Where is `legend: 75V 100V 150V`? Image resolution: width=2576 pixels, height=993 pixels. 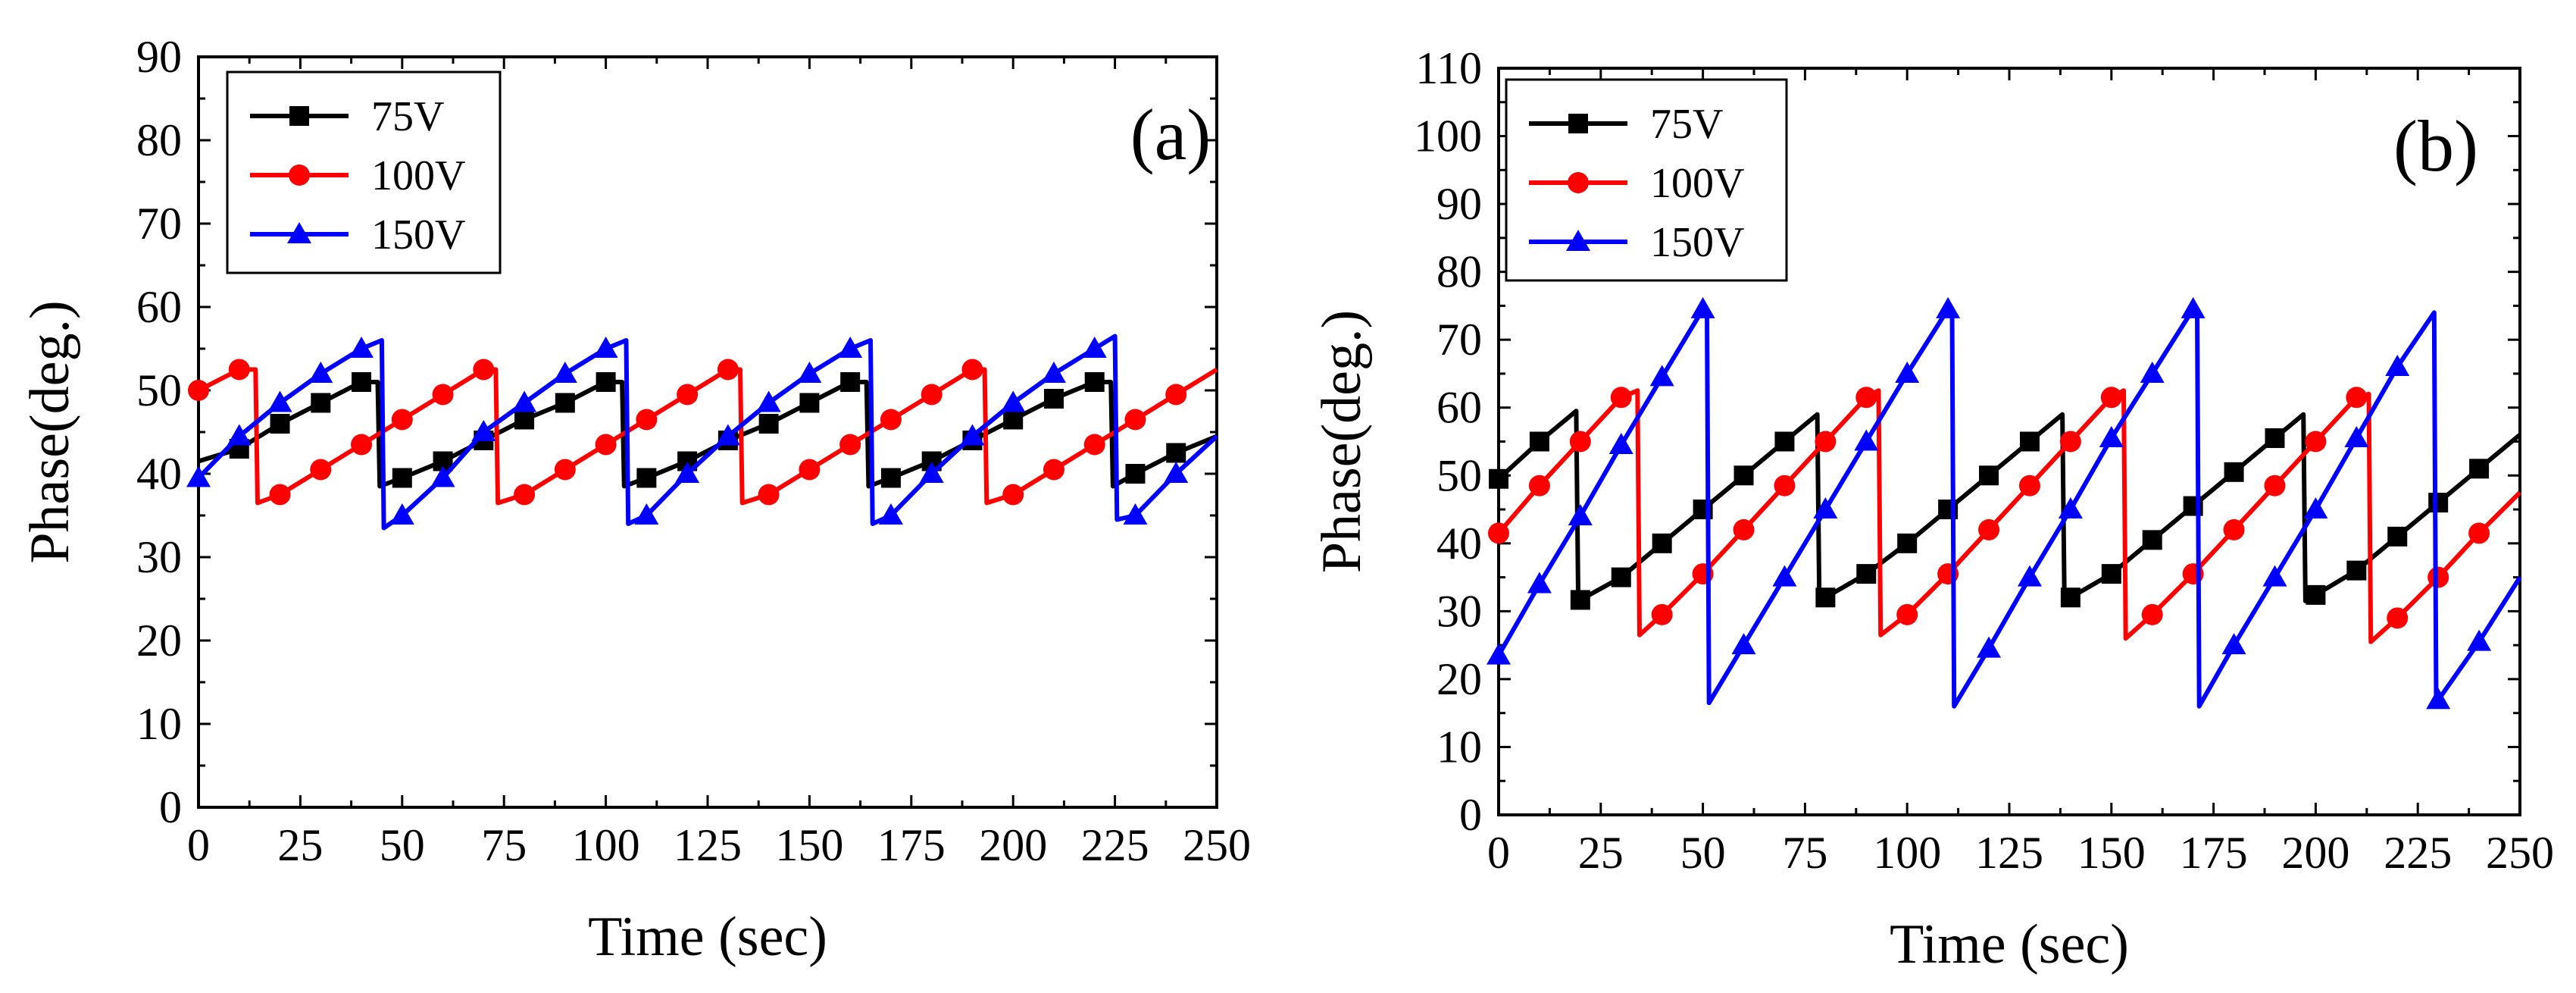 legend: 75V 100V 150V is located at coordinates (364, 172).